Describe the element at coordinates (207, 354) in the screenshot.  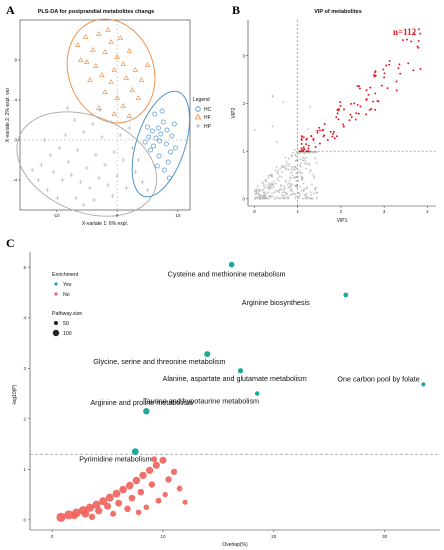
I see `pathway-point-enriched` at that location.